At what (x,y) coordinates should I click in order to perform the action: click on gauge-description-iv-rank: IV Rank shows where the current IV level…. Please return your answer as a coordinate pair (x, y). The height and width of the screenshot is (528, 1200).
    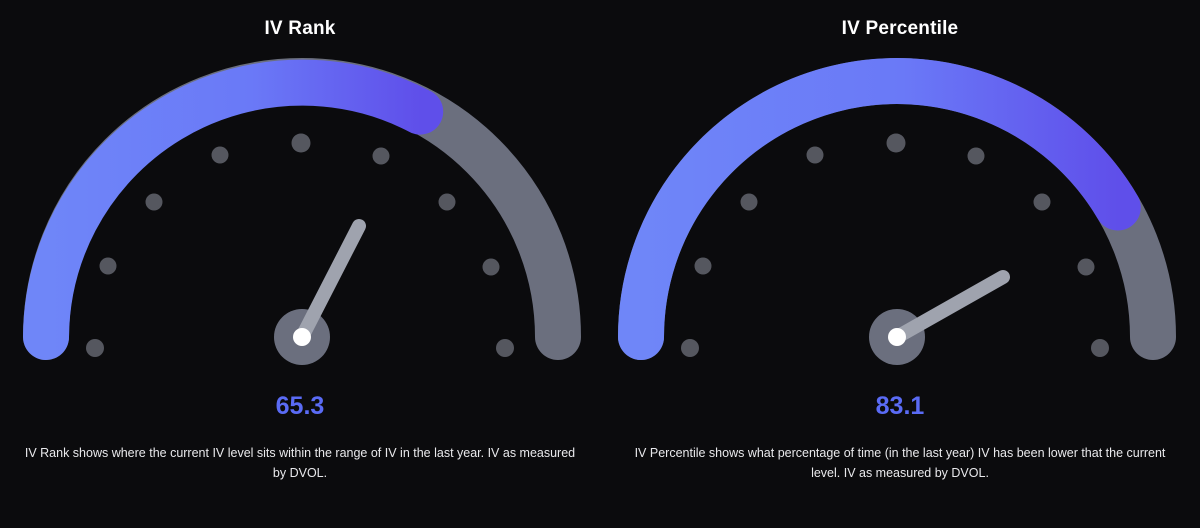
    Looking at the image, I should click on (300, 463).